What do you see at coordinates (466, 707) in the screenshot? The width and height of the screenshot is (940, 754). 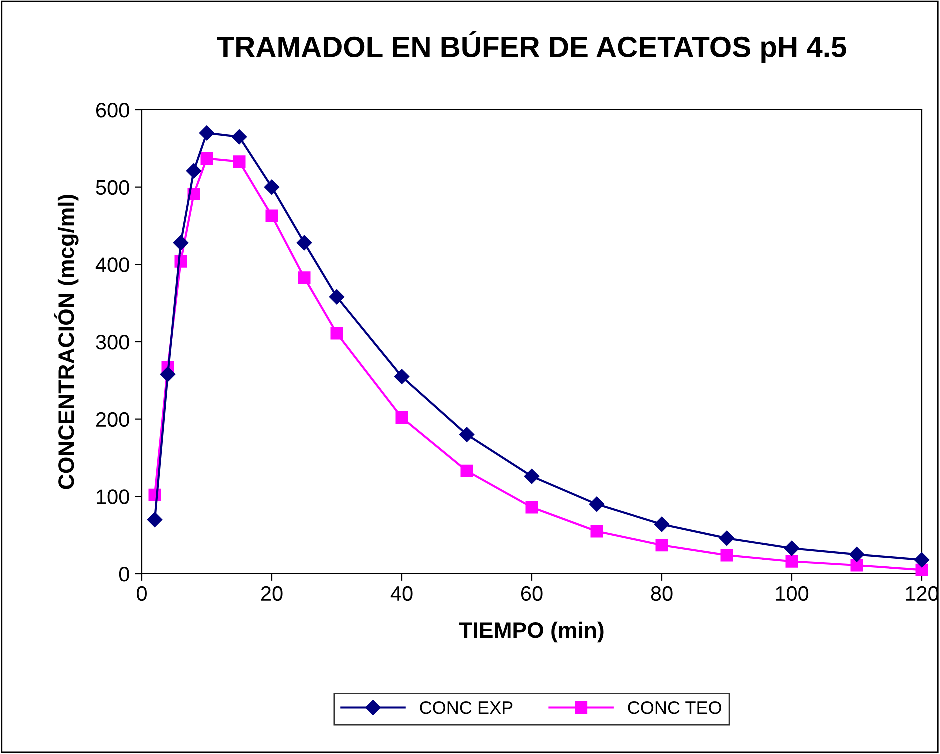 I see `legend-label: CONC EXP` at bounding box center [466, 707].